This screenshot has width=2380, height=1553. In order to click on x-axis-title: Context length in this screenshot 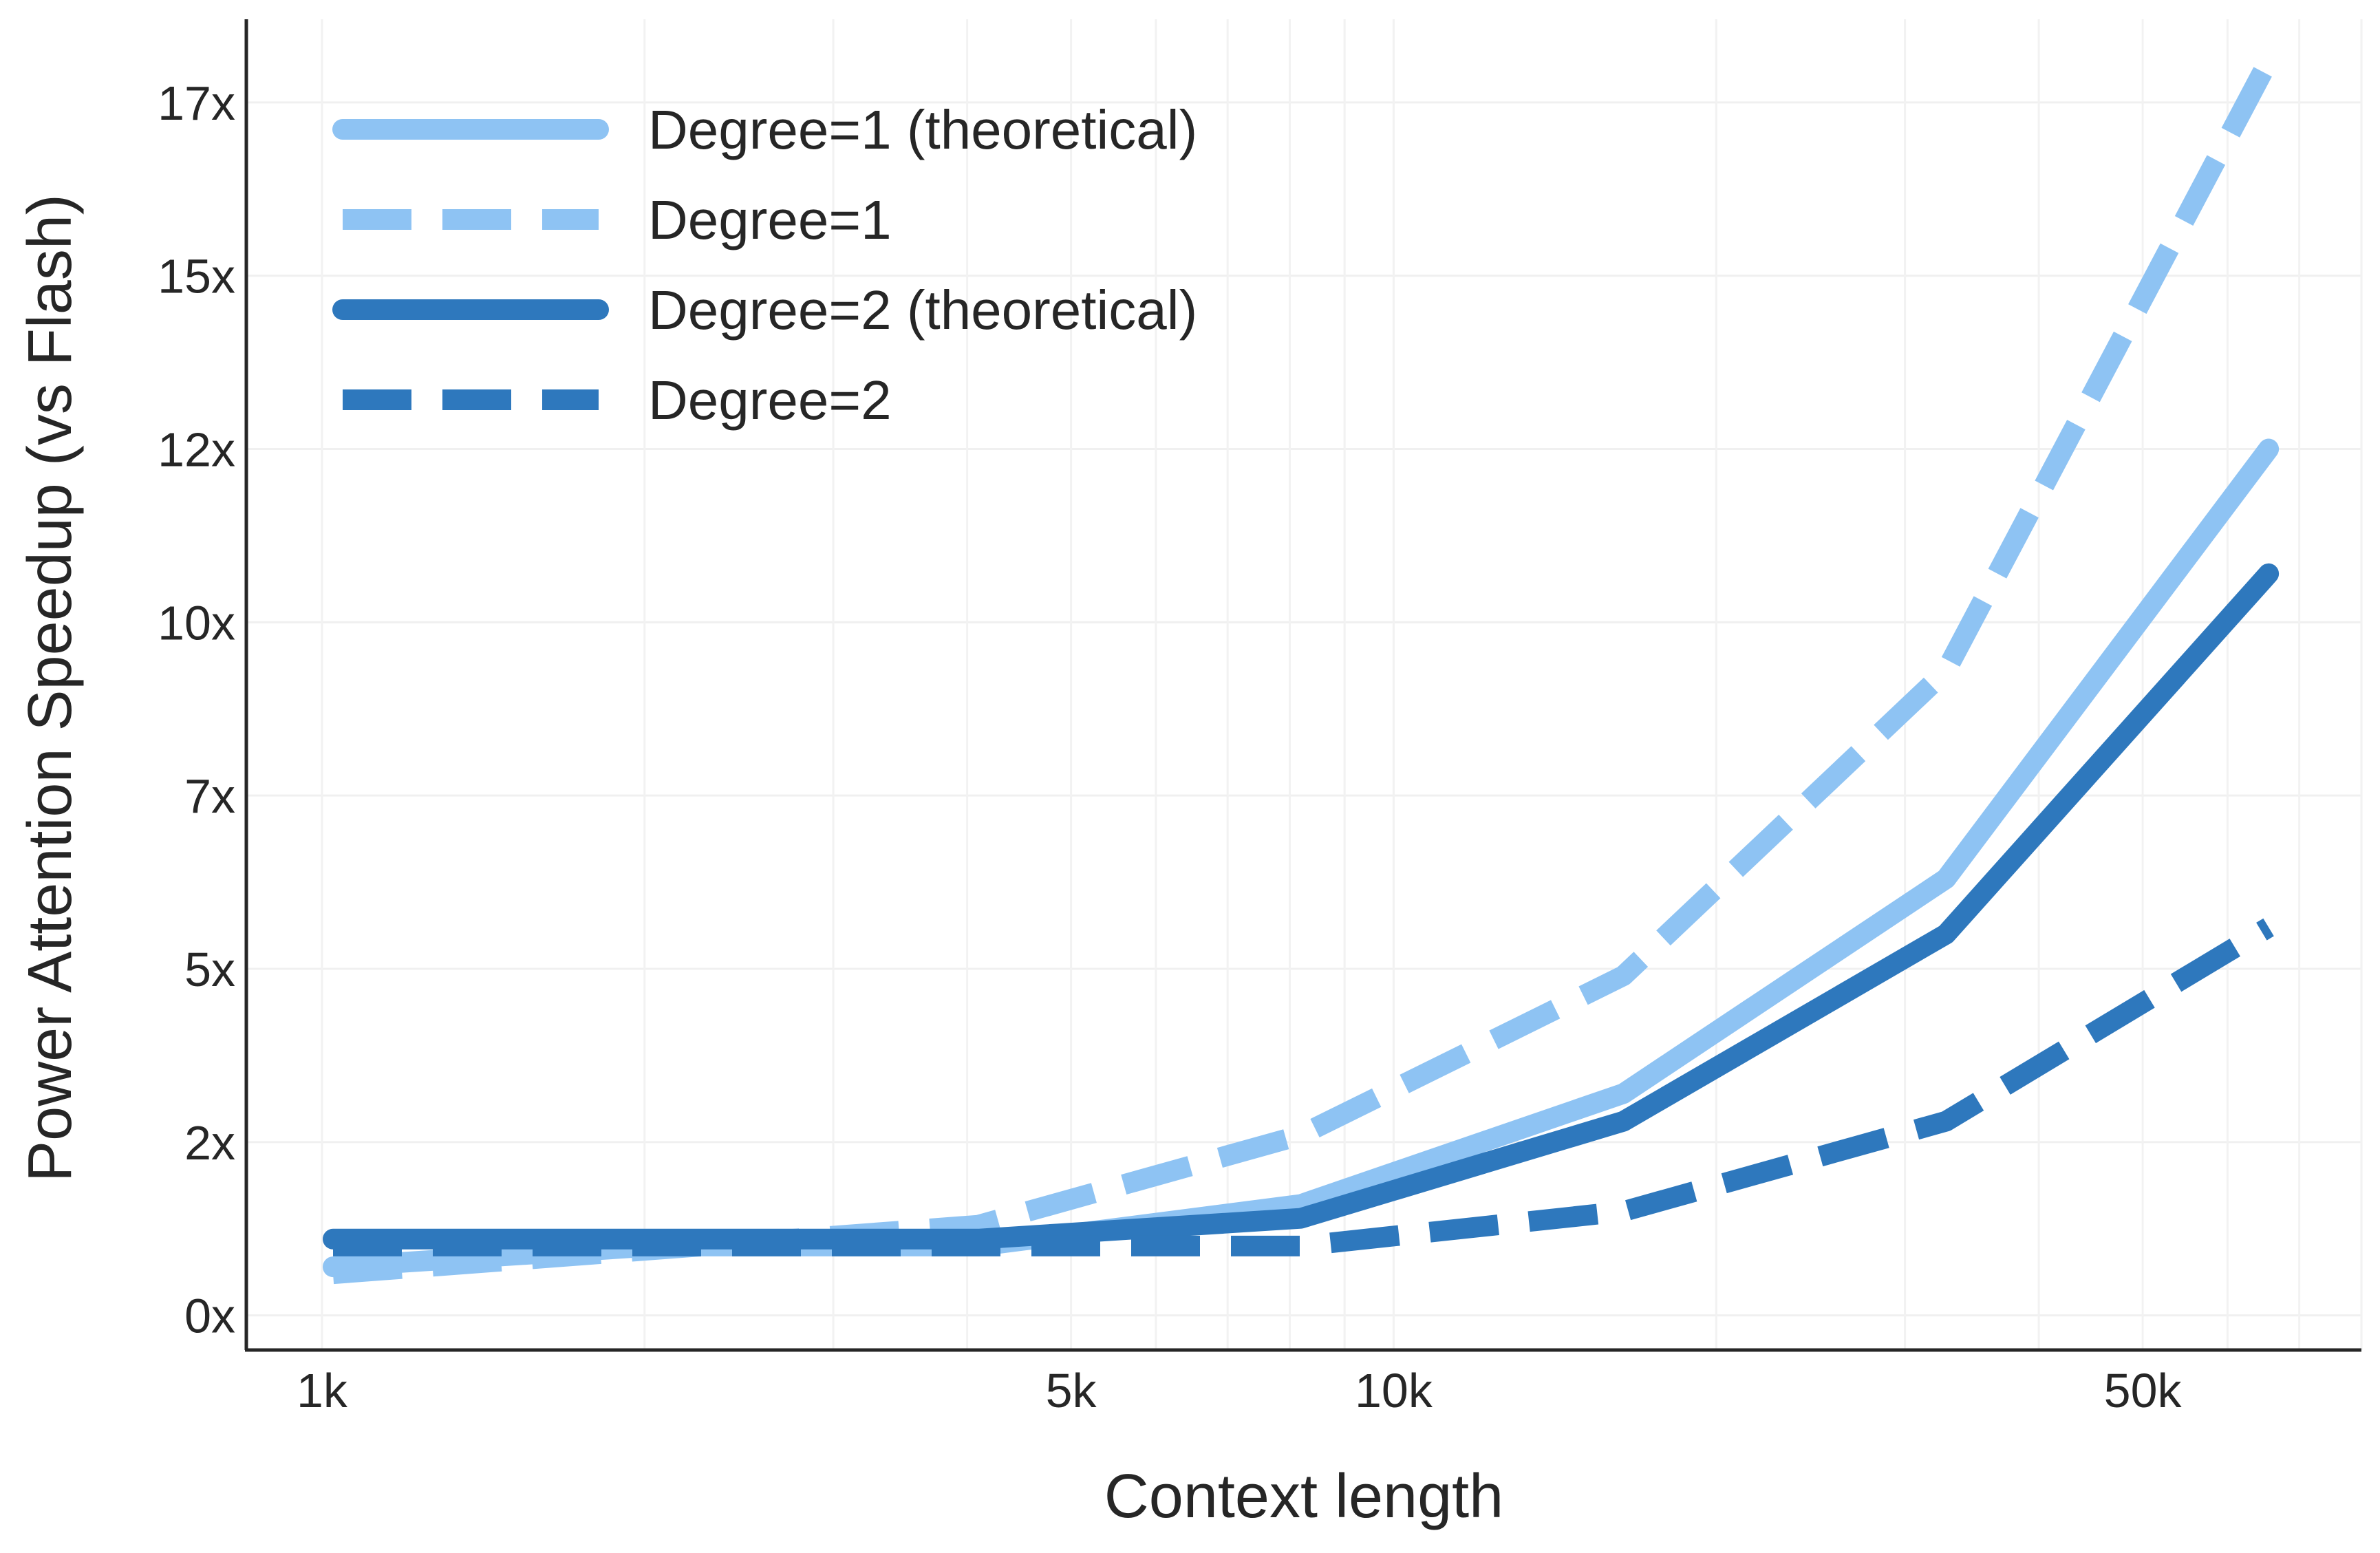, I will do `click(1303, 1496)`.